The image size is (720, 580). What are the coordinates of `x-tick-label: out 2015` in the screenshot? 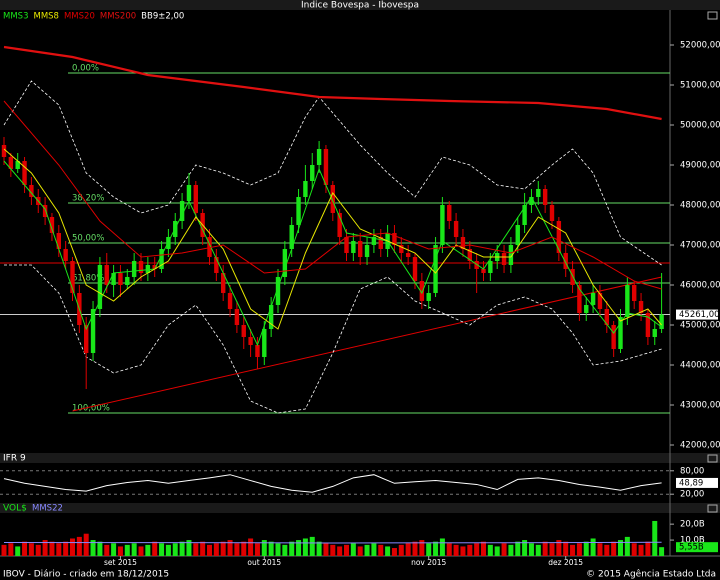 It's located at (264, 562).